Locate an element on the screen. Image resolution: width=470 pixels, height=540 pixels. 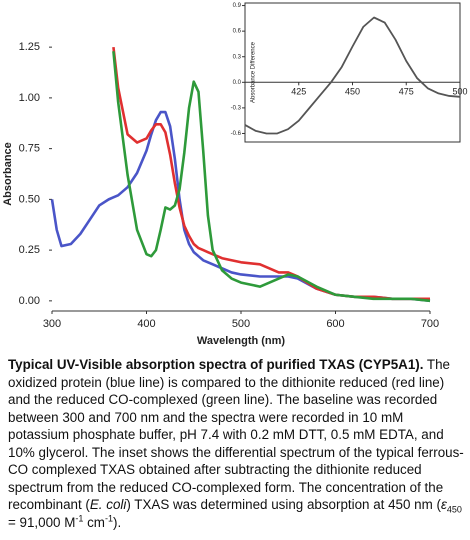
y-tick-label: 1.00 is located at coordinates (29, 98).